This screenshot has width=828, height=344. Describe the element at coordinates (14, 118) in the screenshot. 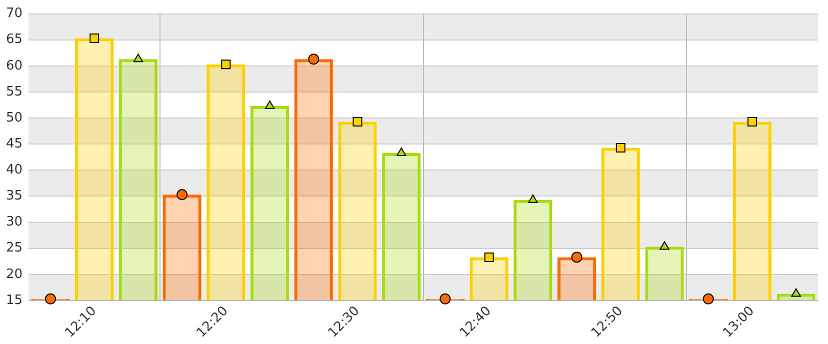

I see `y-tick-label: 50` at that location.